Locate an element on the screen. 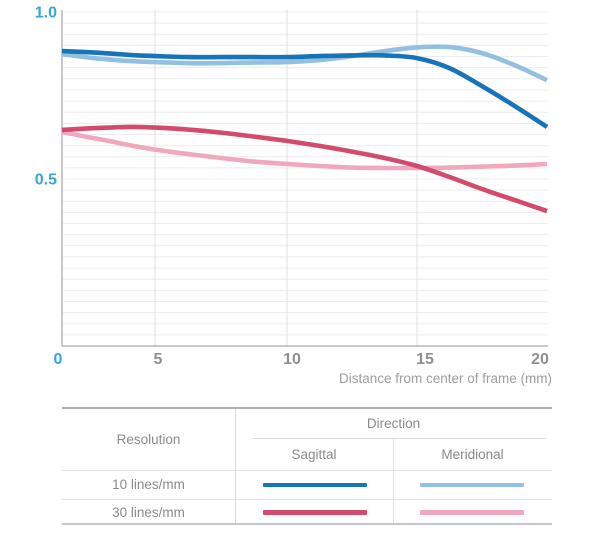 The image size is (604, 550). x-tick-label-10: 10 is located at coordinates (292, 359).